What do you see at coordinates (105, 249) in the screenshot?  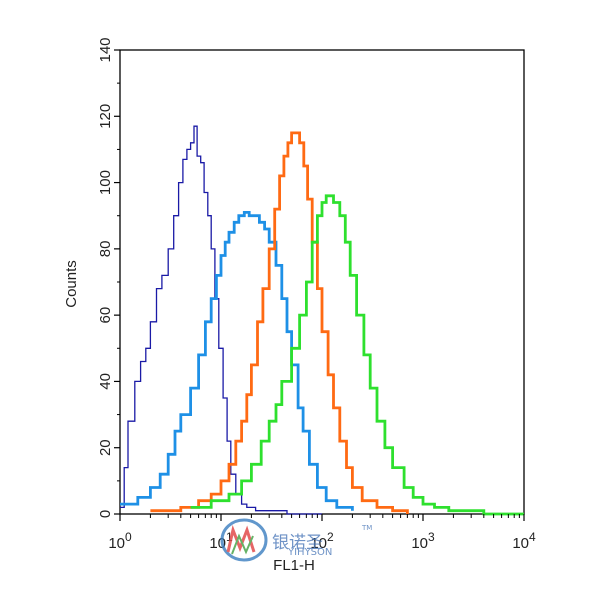 I see `y-tick-label: 80` at bounding box center [105, 249].